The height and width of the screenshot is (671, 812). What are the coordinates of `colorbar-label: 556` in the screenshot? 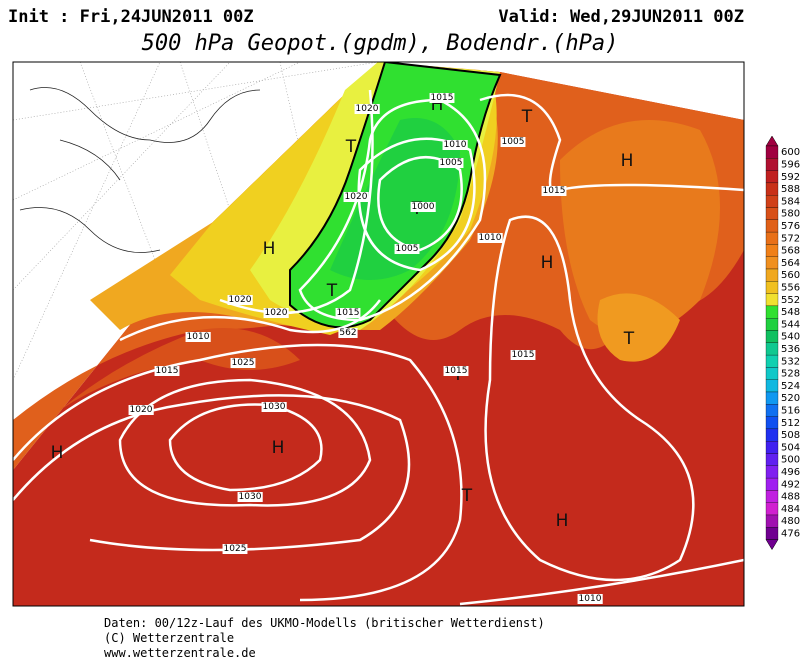 It's located at (790, 287).